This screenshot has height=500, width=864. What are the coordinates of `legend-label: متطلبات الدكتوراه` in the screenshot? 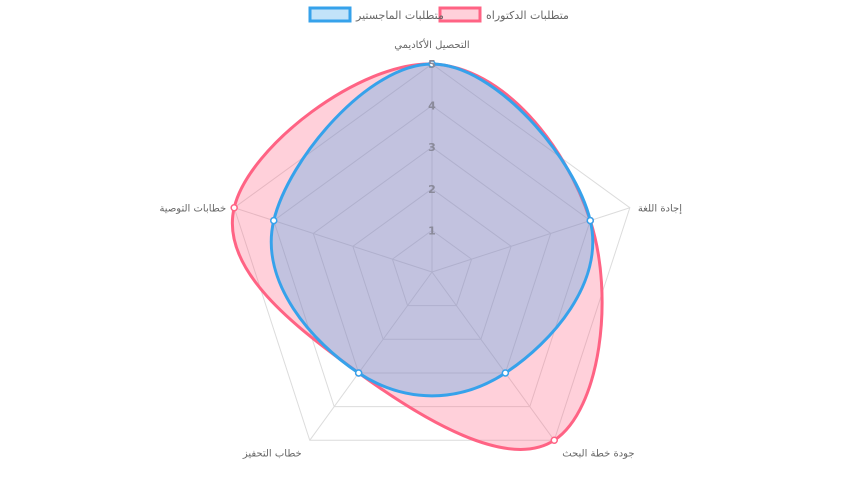 It's located at (527, 15).